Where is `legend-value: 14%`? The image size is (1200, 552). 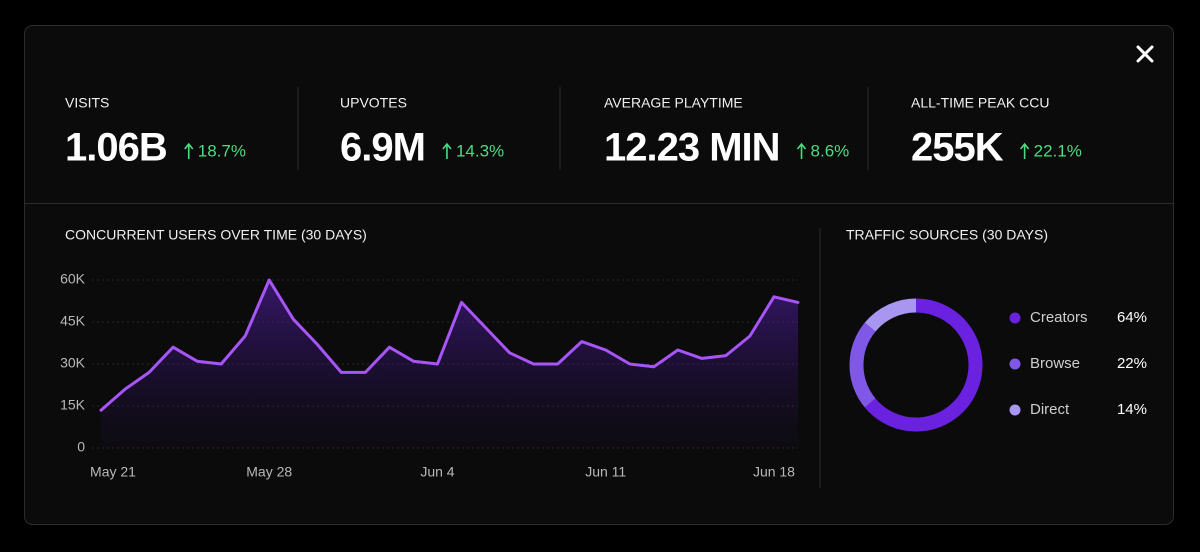 legend-value: 14% is located at coordinates (1132, 409).